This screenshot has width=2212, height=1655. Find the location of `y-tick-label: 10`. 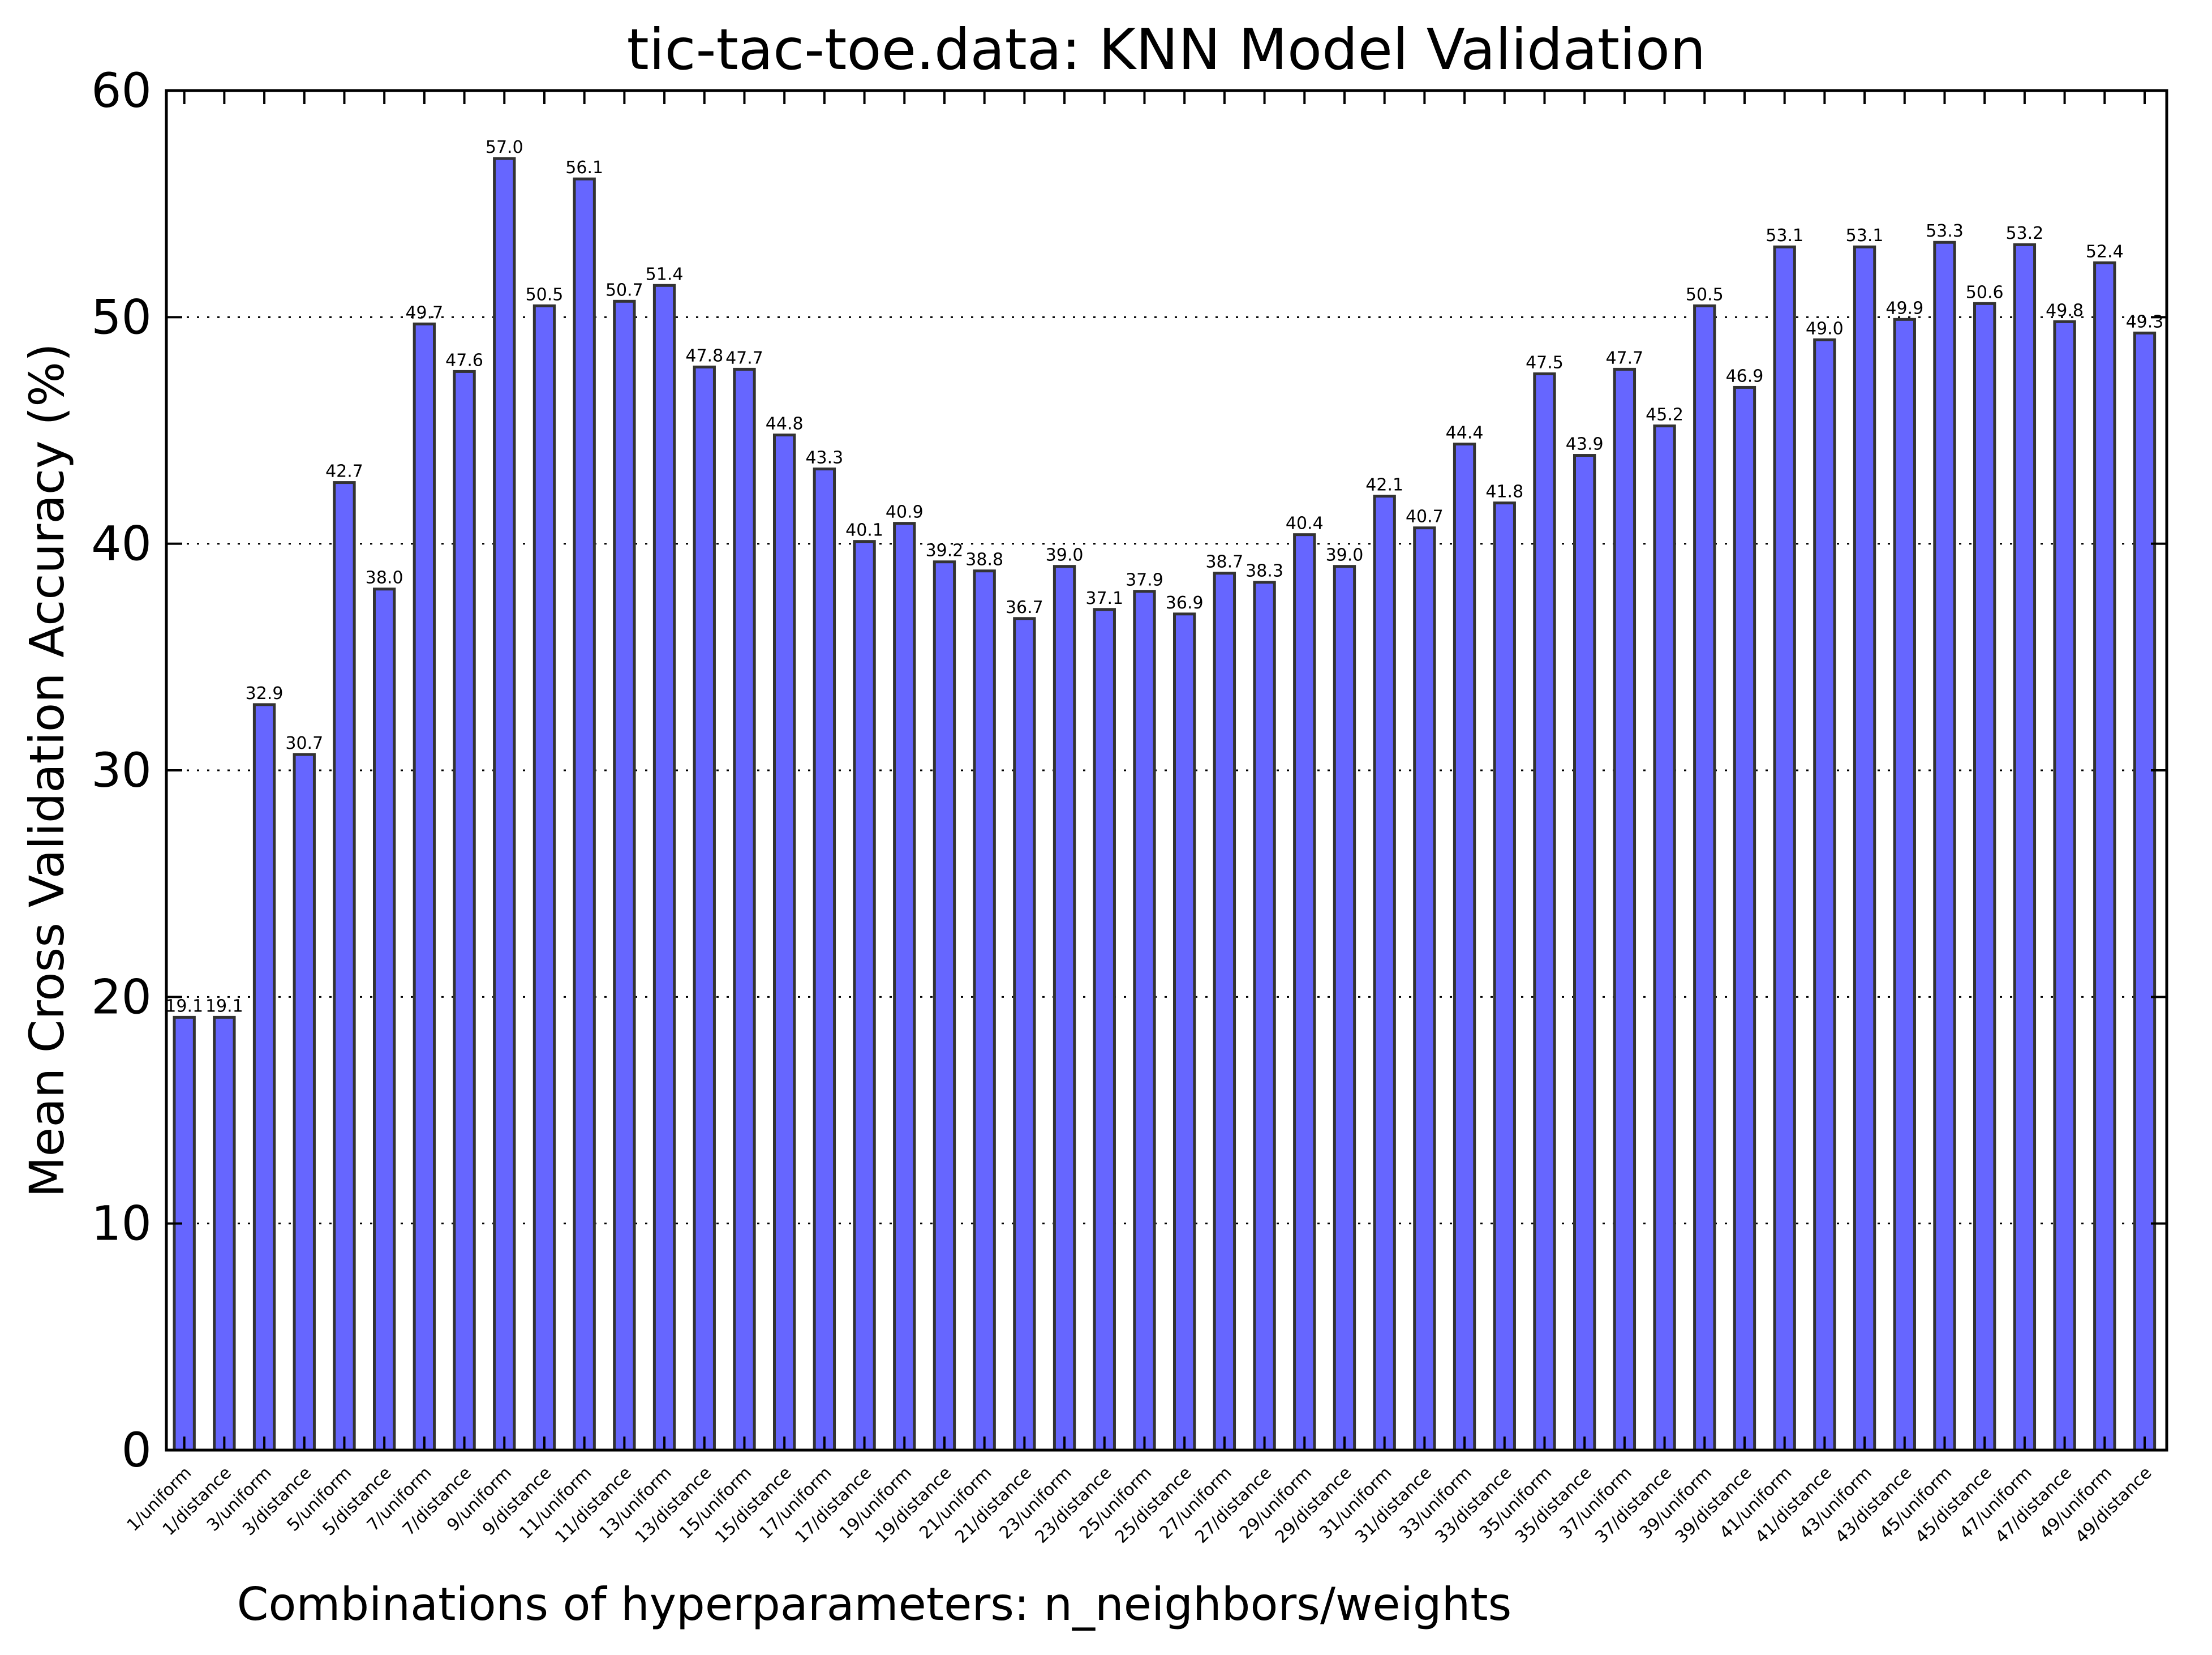

y-tick-label: 10 is located at coordinates (122, 1223).